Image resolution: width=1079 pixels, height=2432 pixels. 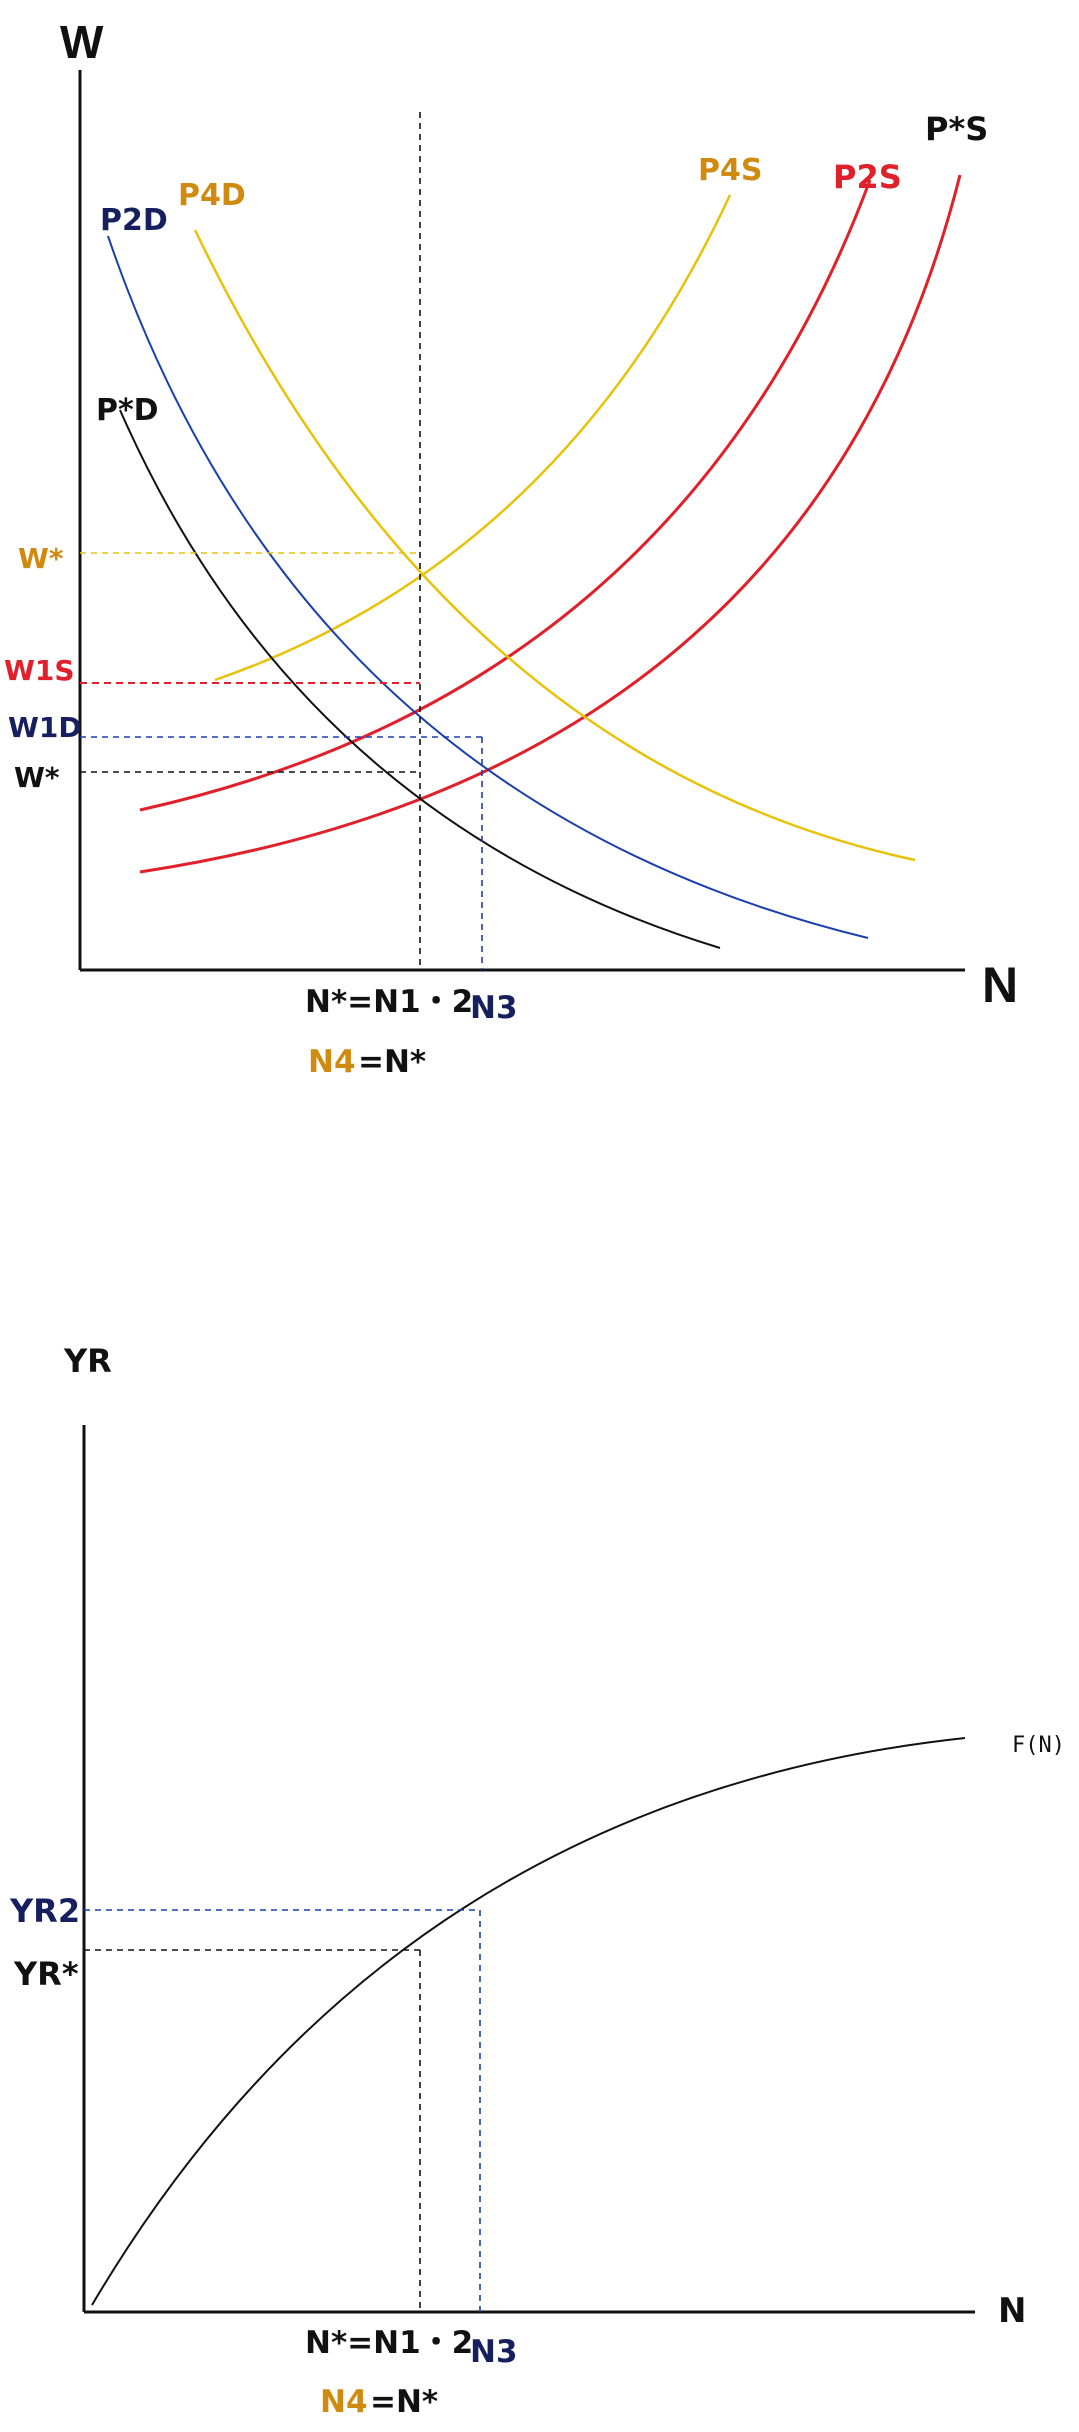 I want to click on n-star-label: N*=N1・2, so click(x=389, y=1002).